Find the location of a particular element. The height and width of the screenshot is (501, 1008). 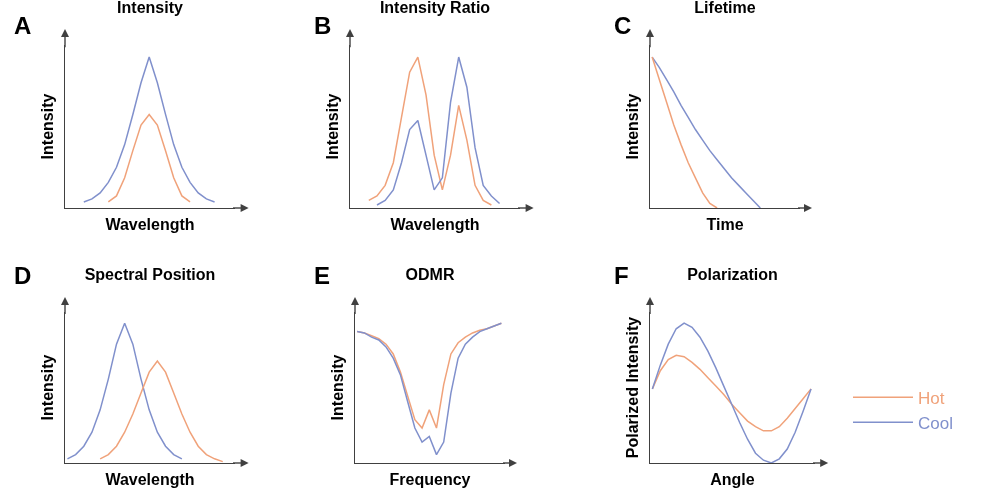

y-axis-title: Polarized Intensity is located at coordinates (632, 387).